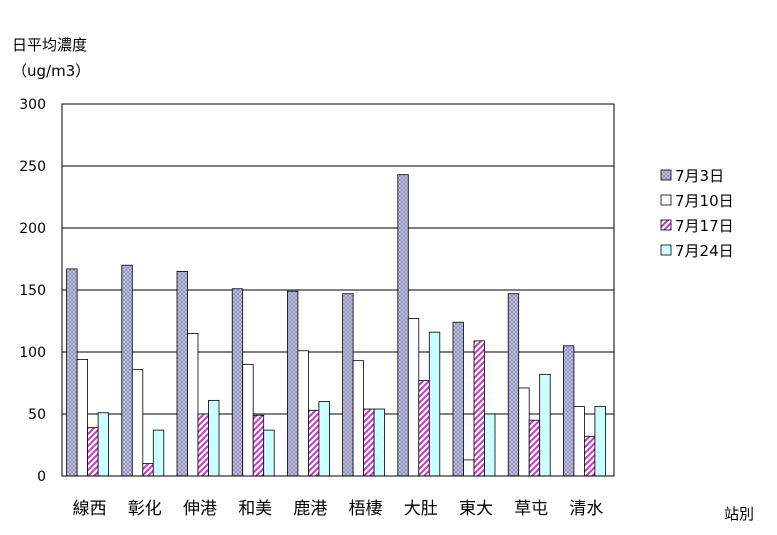 Image resolution: width=777 pixels, height=535 pixels. What do you see at coordinates (476, 509) in the screenshot?
I see `x-tick-label: 東大` at bounding box center [476, 509].